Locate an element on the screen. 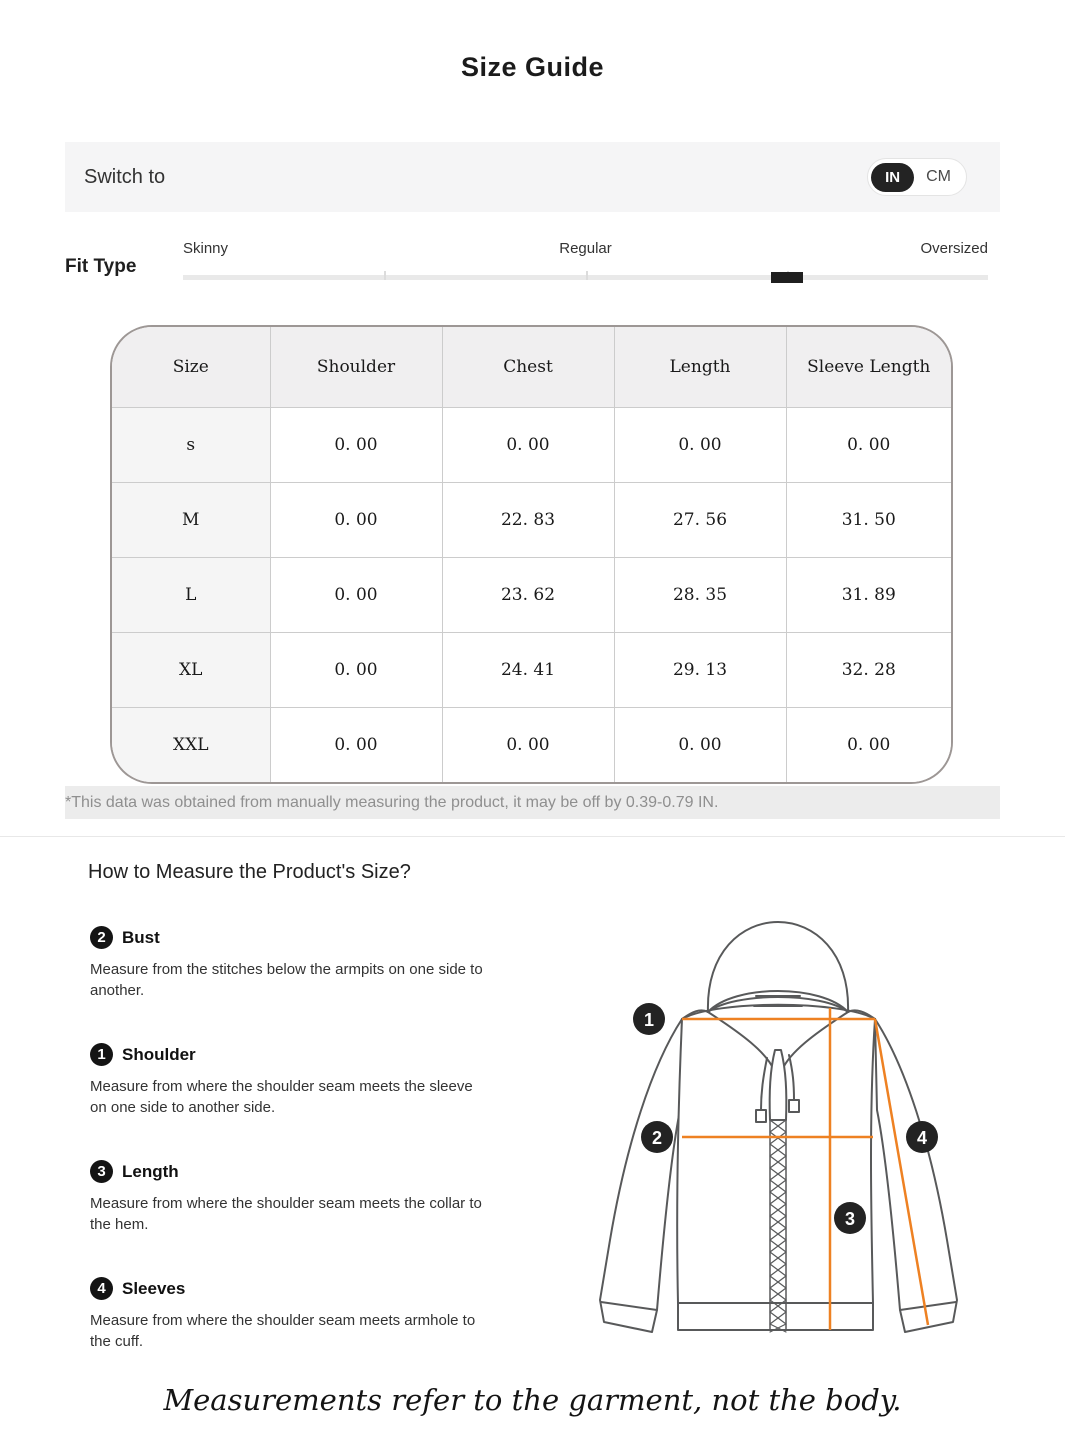 This screenshot has height=1435, width=1065. section-divider is located at coordinates (532, 836).